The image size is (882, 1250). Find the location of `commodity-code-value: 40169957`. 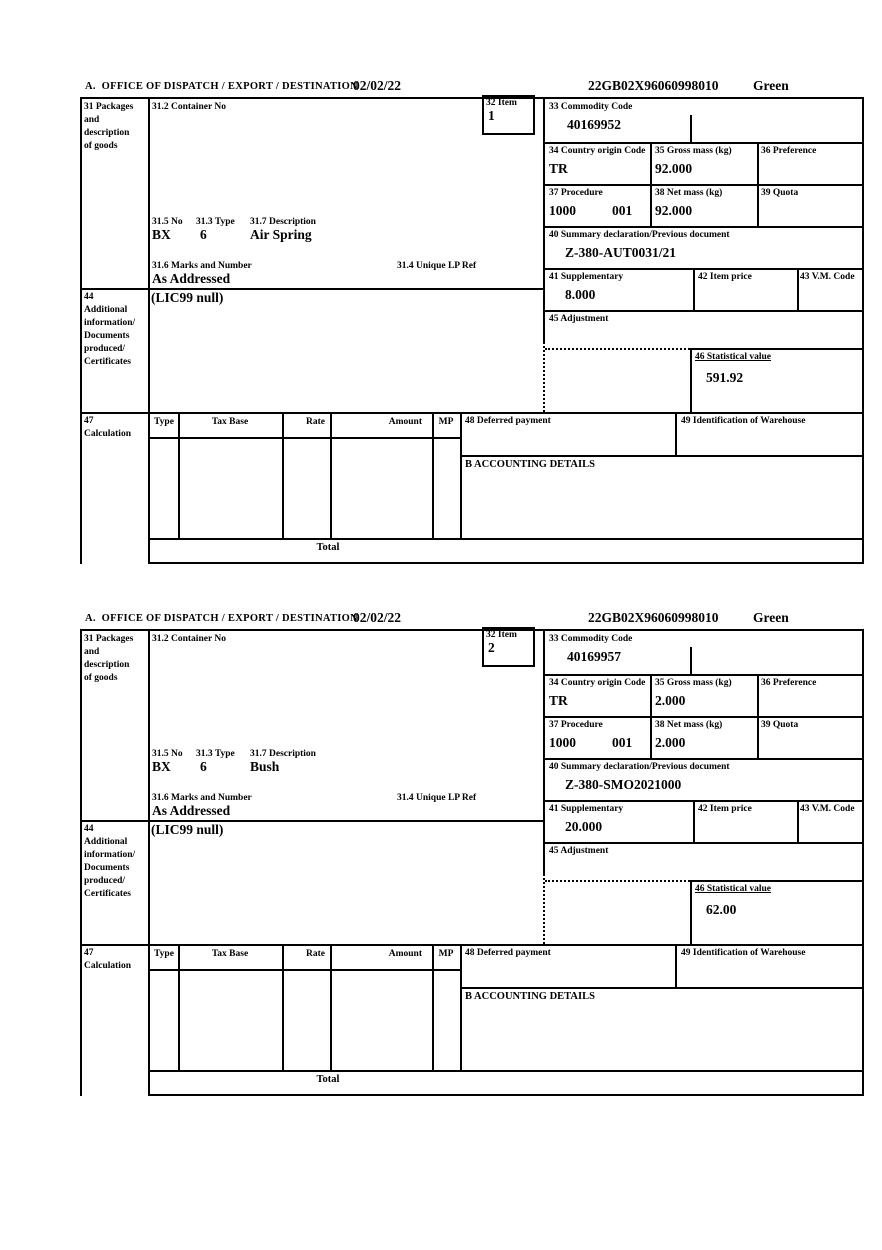

commodity-code-value: 40169957 is located at coordinates (594, 656).